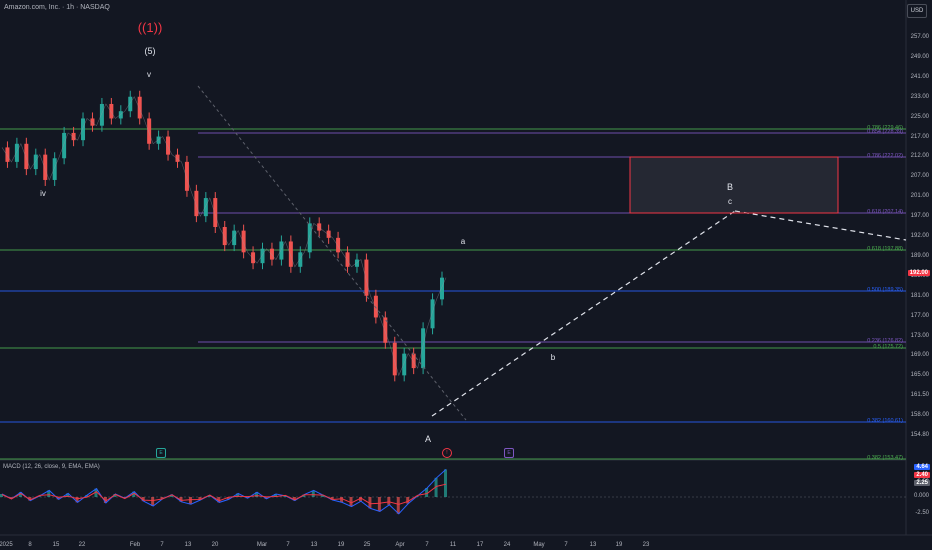 This screenshot has height=550, width=932. I want to click on symbol-title: Amazon.com, Inc. · 1h · NASDAQ, so click(57, 7).